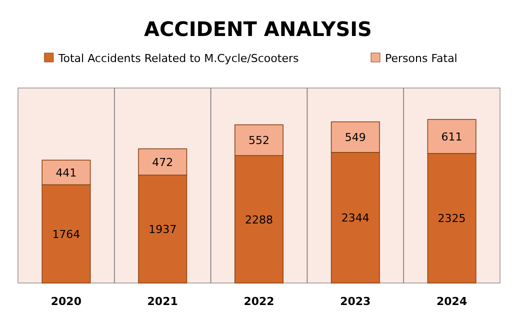 This screenshot has height=320, width=516. I want to click on legend-label: Persons Fatal, so click(421, 58).